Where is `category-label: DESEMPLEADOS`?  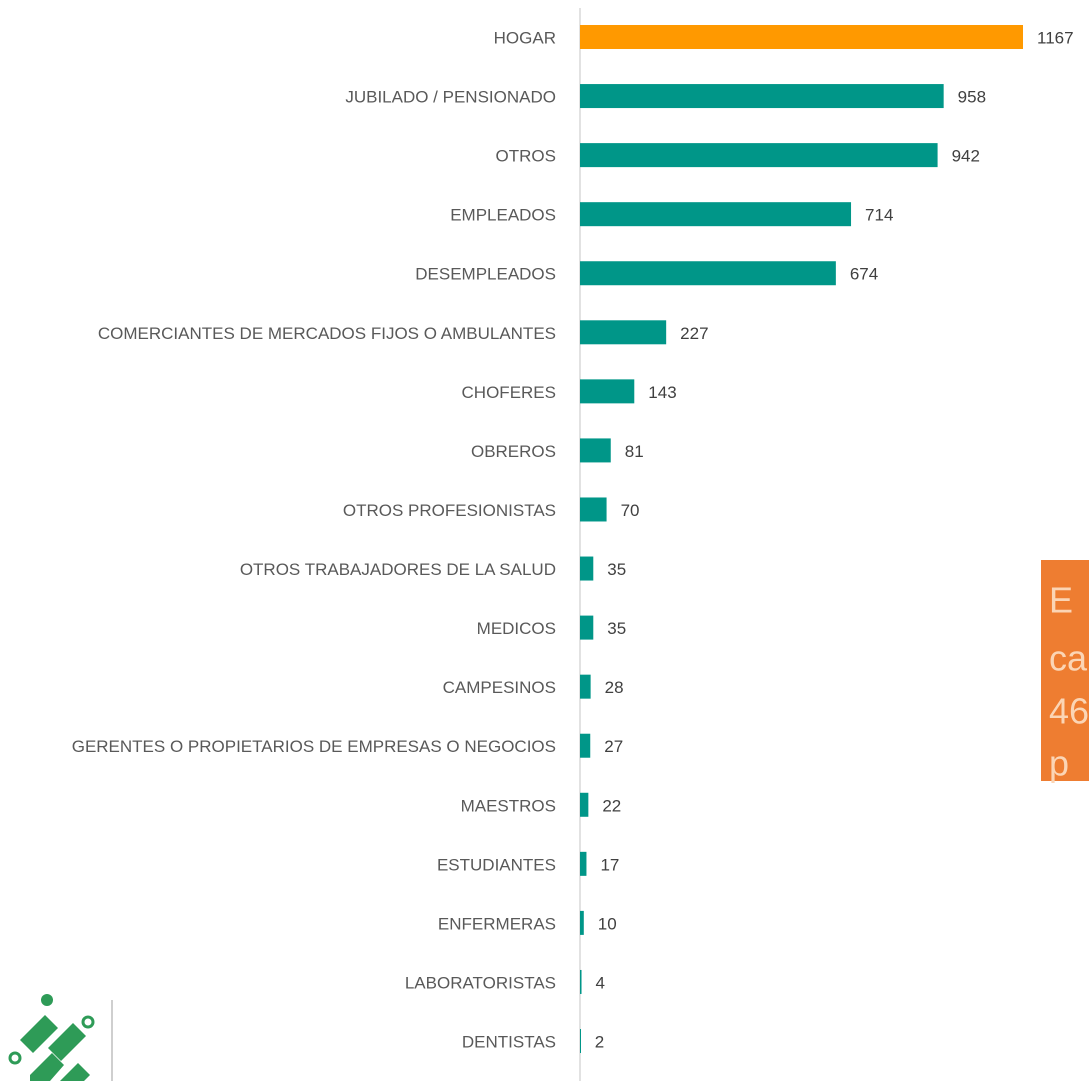
category-label: DESEMPLEADOS is located at coordinates (485, 274).